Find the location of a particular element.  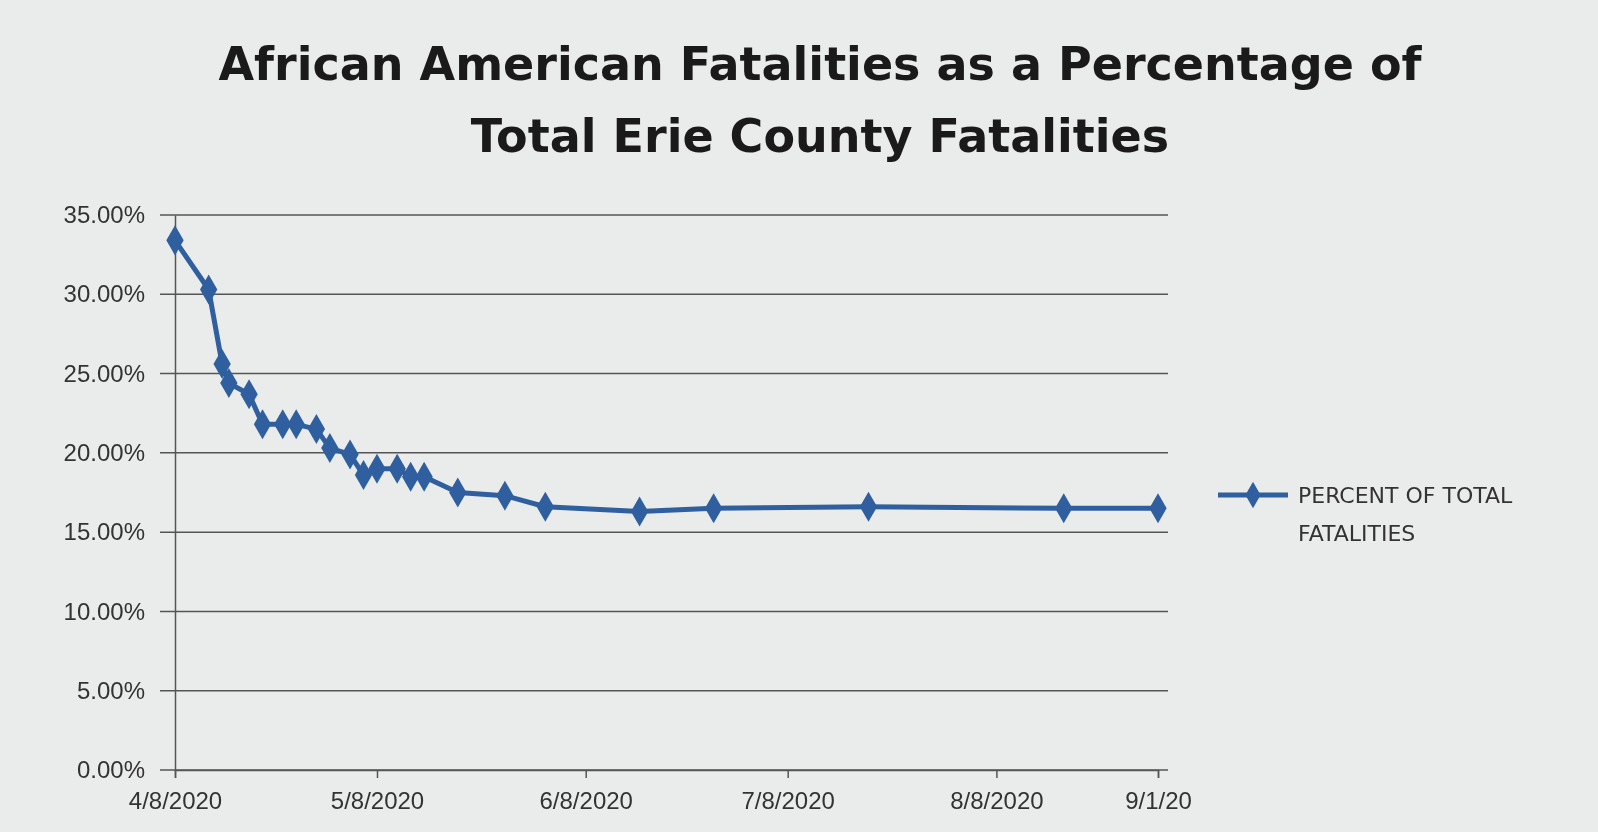

y-tick-label: 10.00% is located at coordinates (104, 611).